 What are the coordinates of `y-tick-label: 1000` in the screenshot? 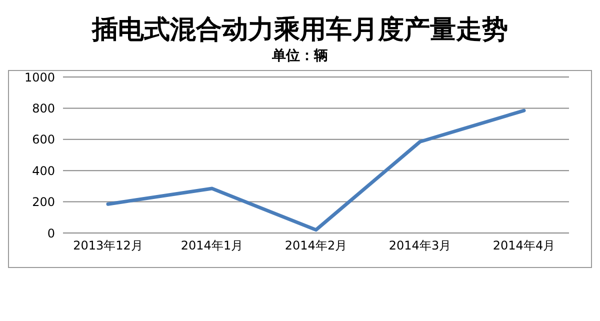 It's located at (39, 77).